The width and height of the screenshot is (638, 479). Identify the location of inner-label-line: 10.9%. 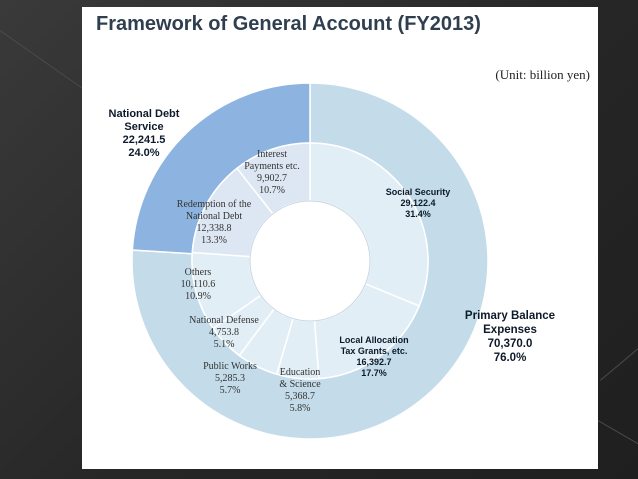
(198, 296).